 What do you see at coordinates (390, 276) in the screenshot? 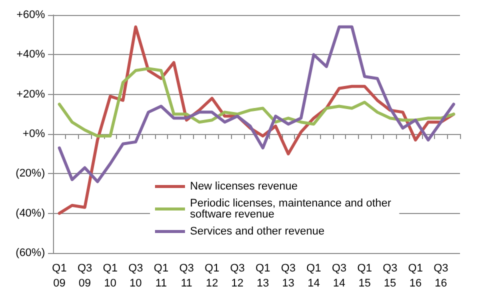
I see `x-tick-label: Q3 15` at bounding box center [390, 276].